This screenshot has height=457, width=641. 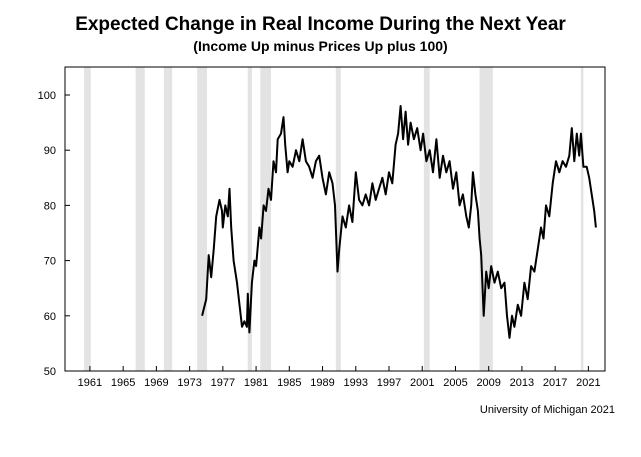 I want to click on x-tick-label: 2009, so click(x=488, y=383).